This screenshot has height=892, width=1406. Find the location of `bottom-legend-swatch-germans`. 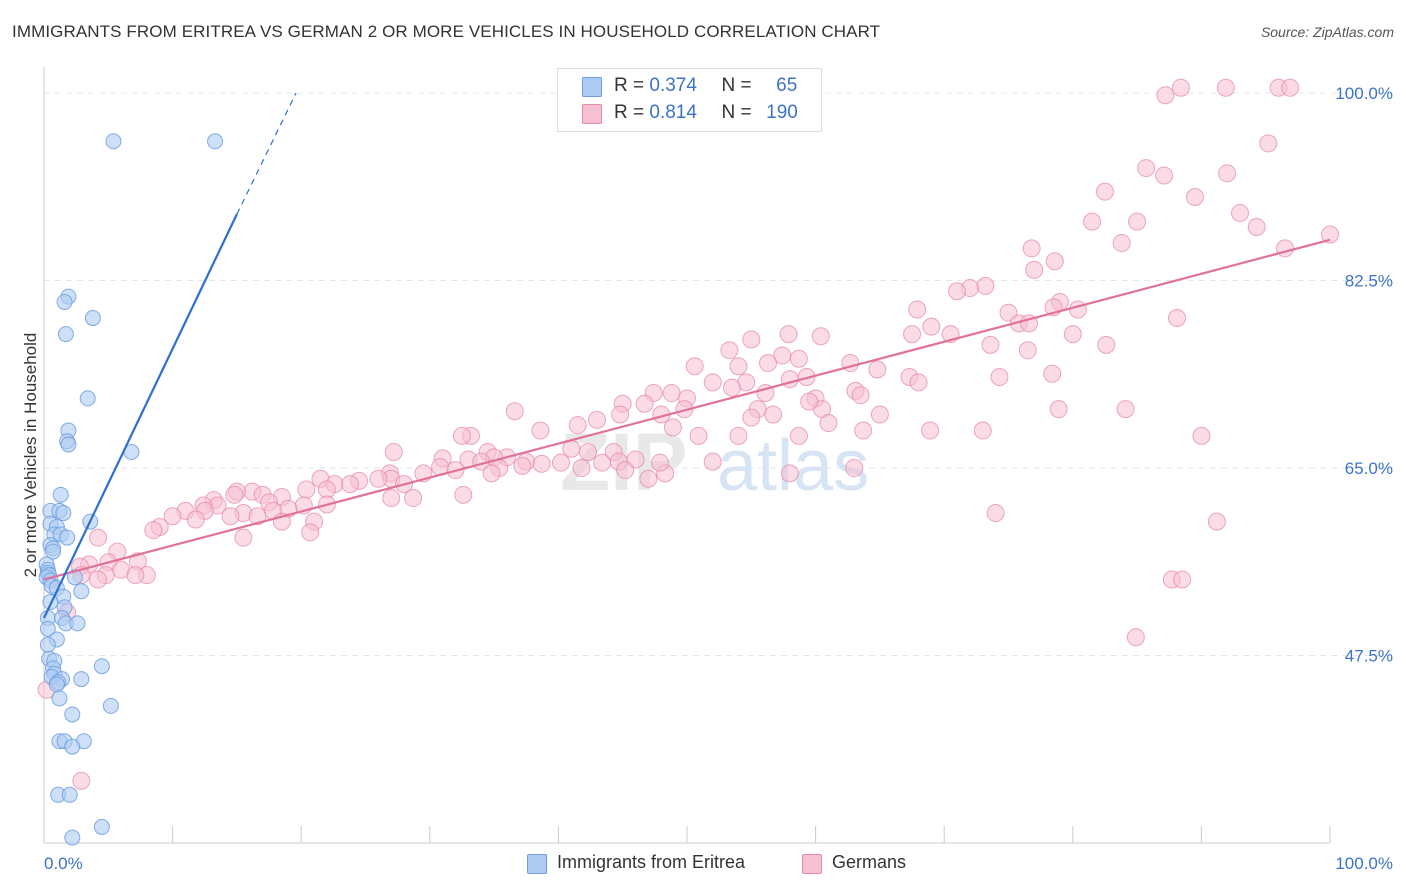

bottom-legend-swatch-germans is located at coordinates (812, 864).